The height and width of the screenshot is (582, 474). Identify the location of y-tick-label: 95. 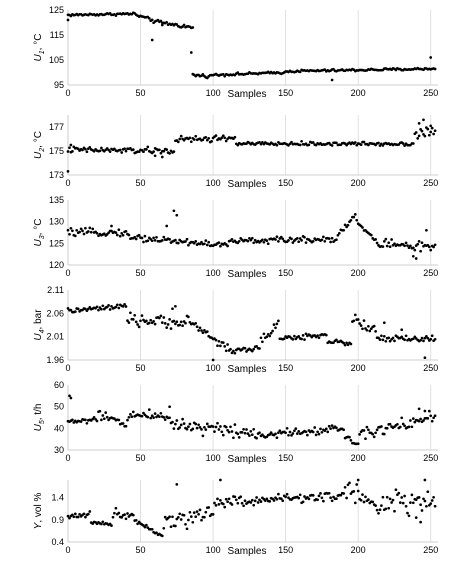
(59, 85).